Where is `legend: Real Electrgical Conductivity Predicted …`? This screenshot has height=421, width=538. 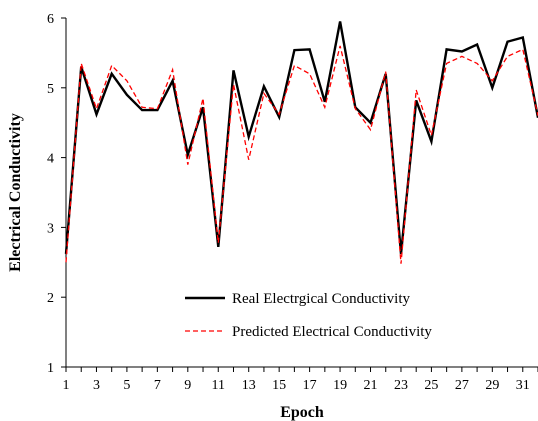
legend: Real Electrgical Conductivity Predicted … is located at coordinates (308, 315).